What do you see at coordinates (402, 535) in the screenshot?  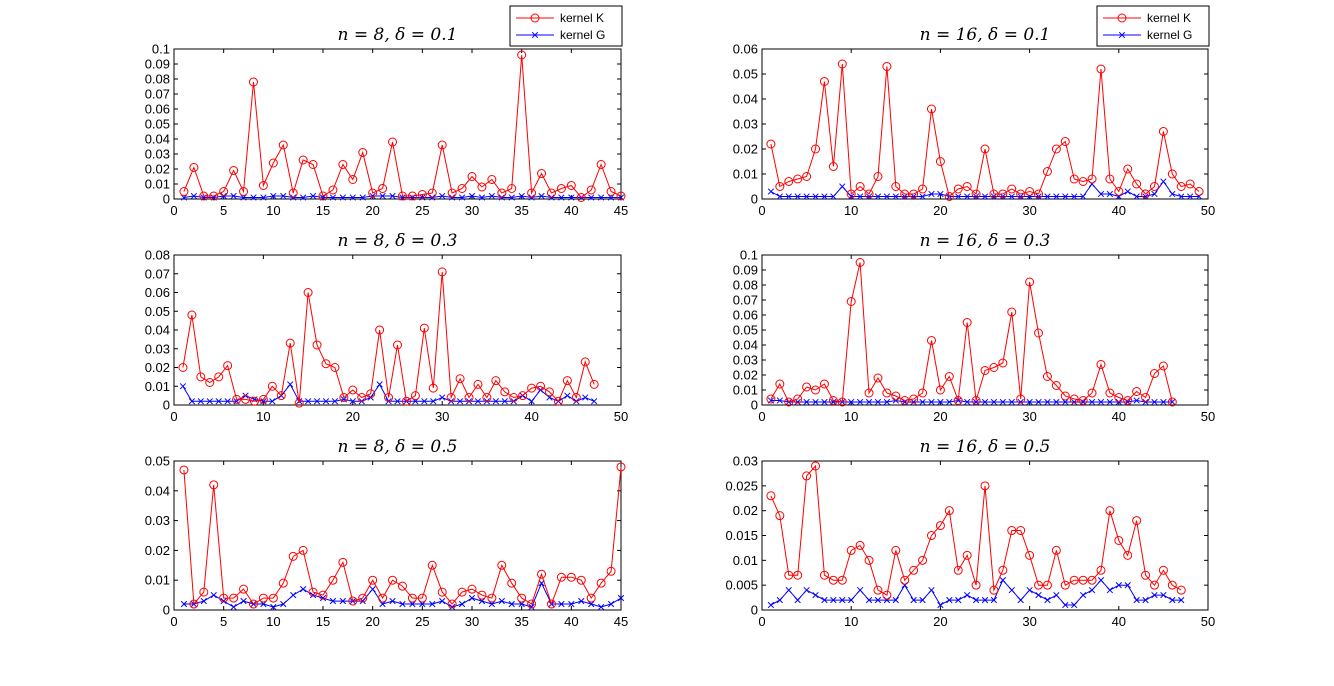 I see `series-kernel-k` at bounding box center [402, 535].